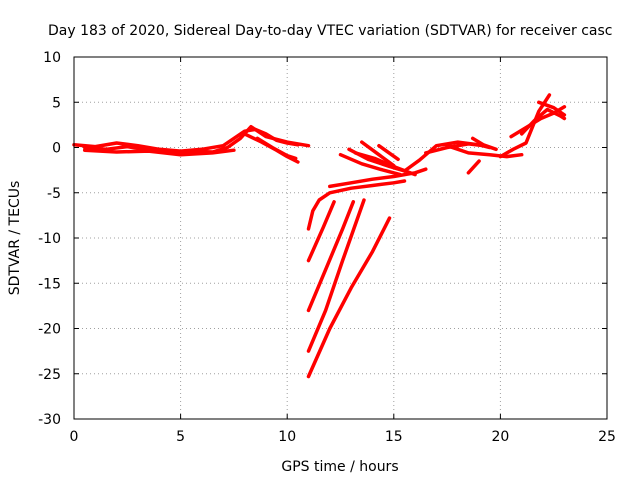  I want to click on y-tick-label: -20, so click(49, 330).